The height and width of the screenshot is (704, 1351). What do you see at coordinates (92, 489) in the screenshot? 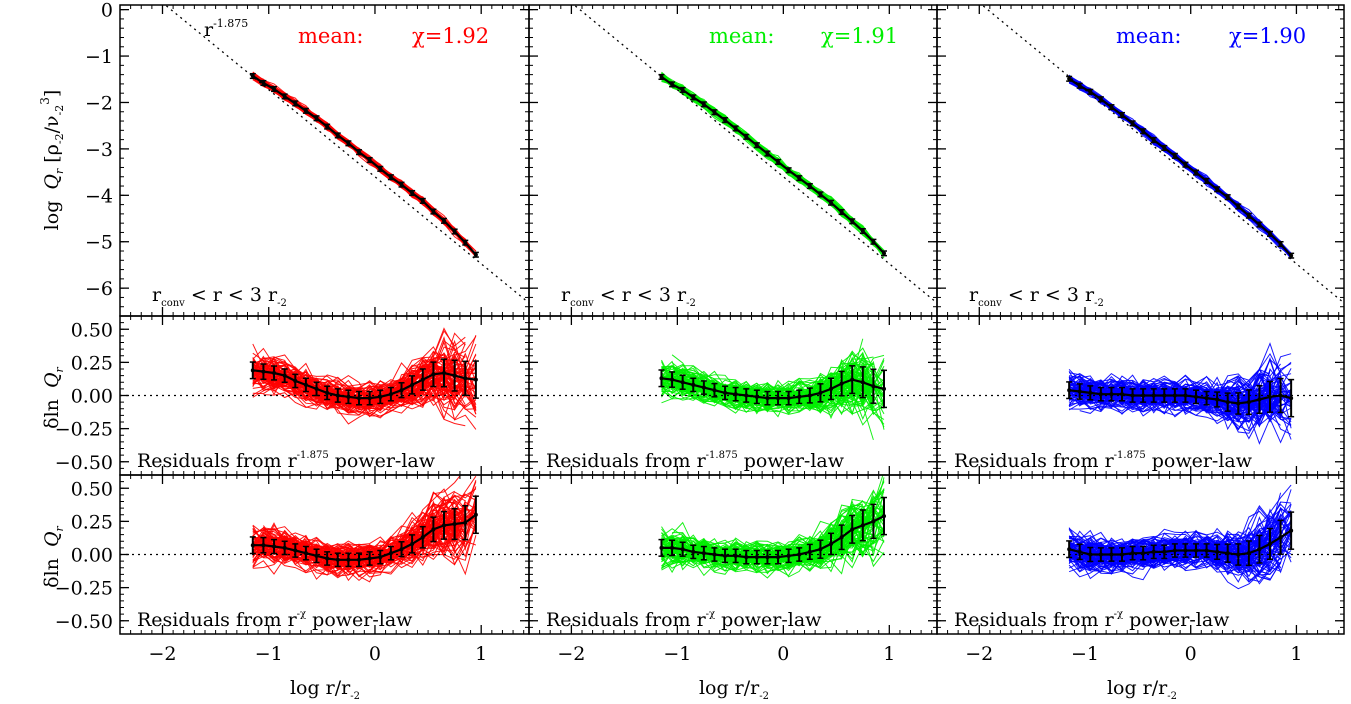
I see `y-tick-label: 0.50` at bounding box center [92, 489].